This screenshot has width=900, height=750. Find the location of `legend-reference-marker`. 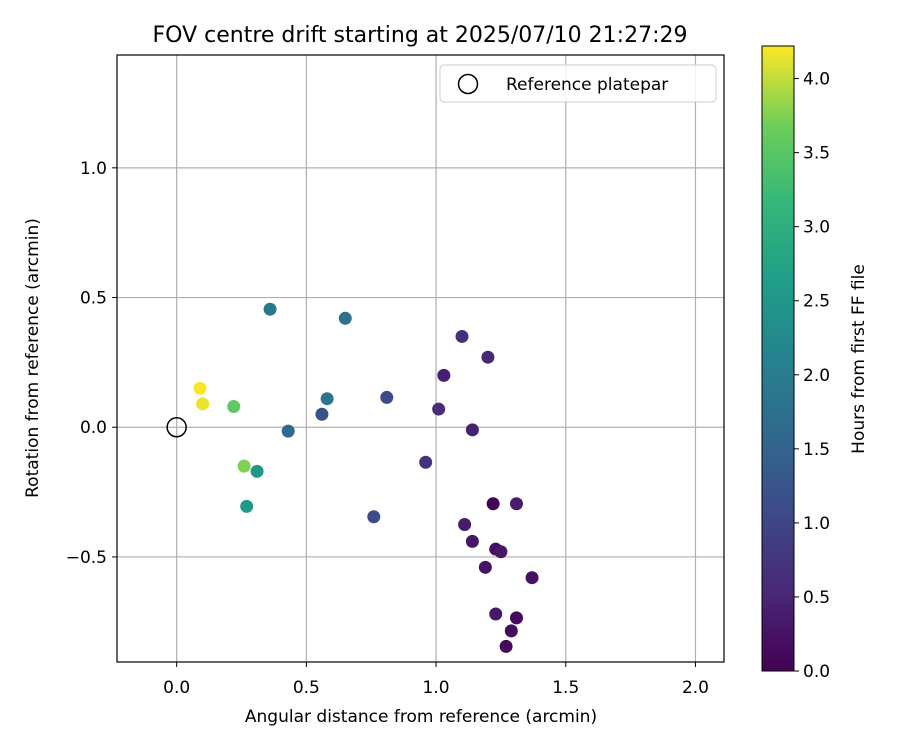

legend-reference-marker is located at coordinates (468, 84).